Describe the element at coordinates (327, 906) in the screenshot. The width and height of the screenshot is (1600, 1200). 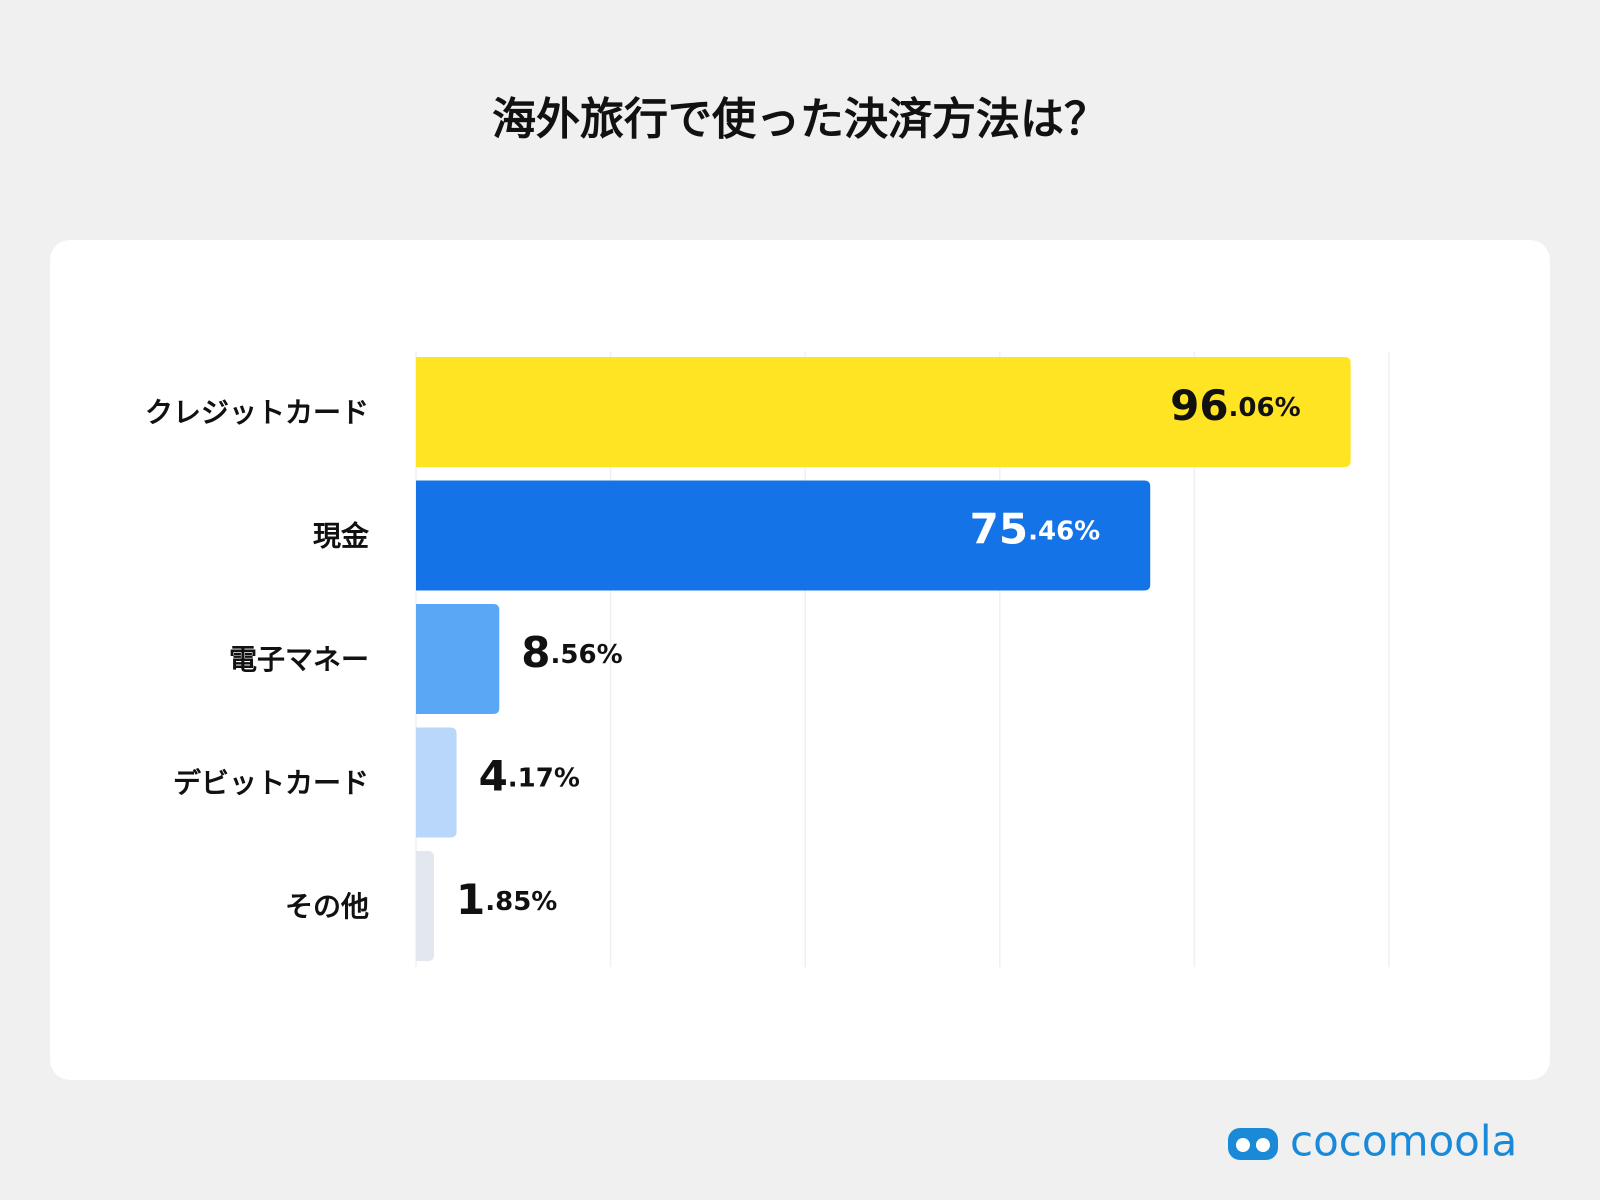
I see `category-label: その他` at that location.